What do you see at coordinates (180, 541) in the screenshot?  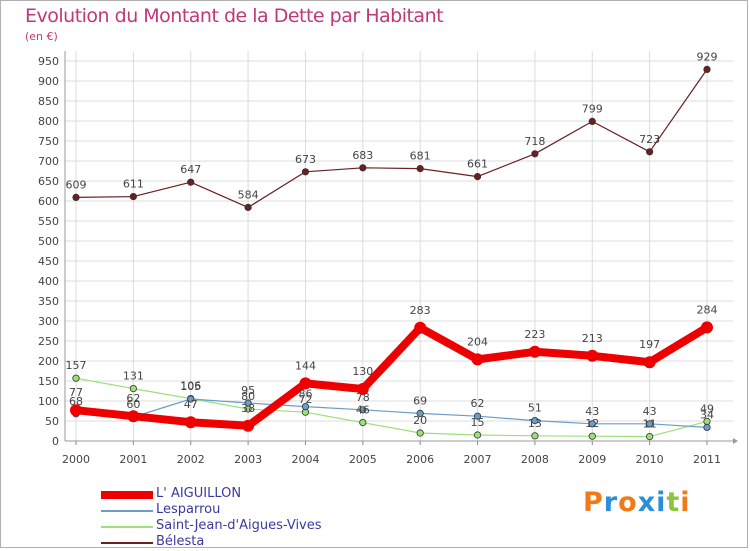 I see `legend-label: Bélesta` at bounding box center [180, 541].